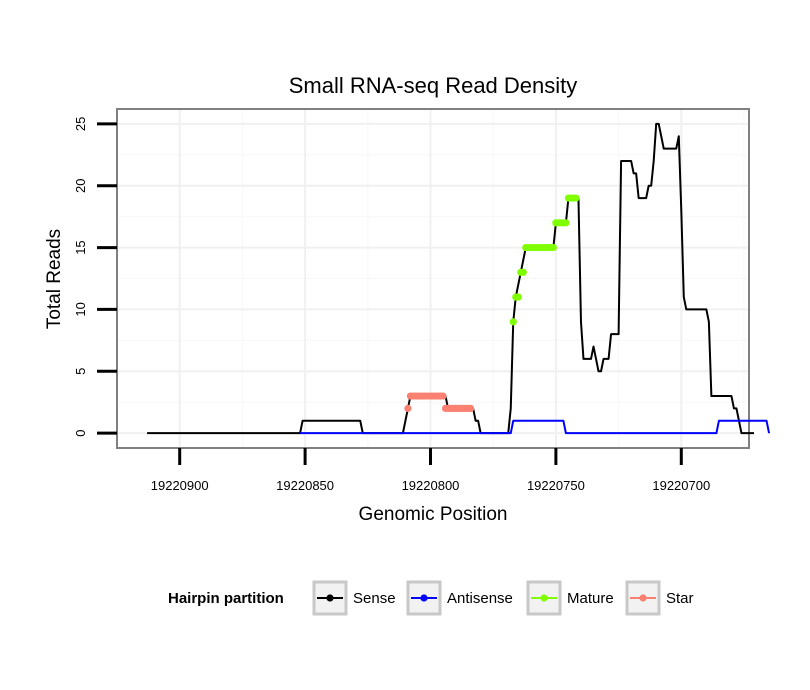 This screenshot has height=690, width=810. What do you see at coordinates (681, 485) in the screenshot?
I see `x-tick-label: 19220700` at bounding box center [681, 485].